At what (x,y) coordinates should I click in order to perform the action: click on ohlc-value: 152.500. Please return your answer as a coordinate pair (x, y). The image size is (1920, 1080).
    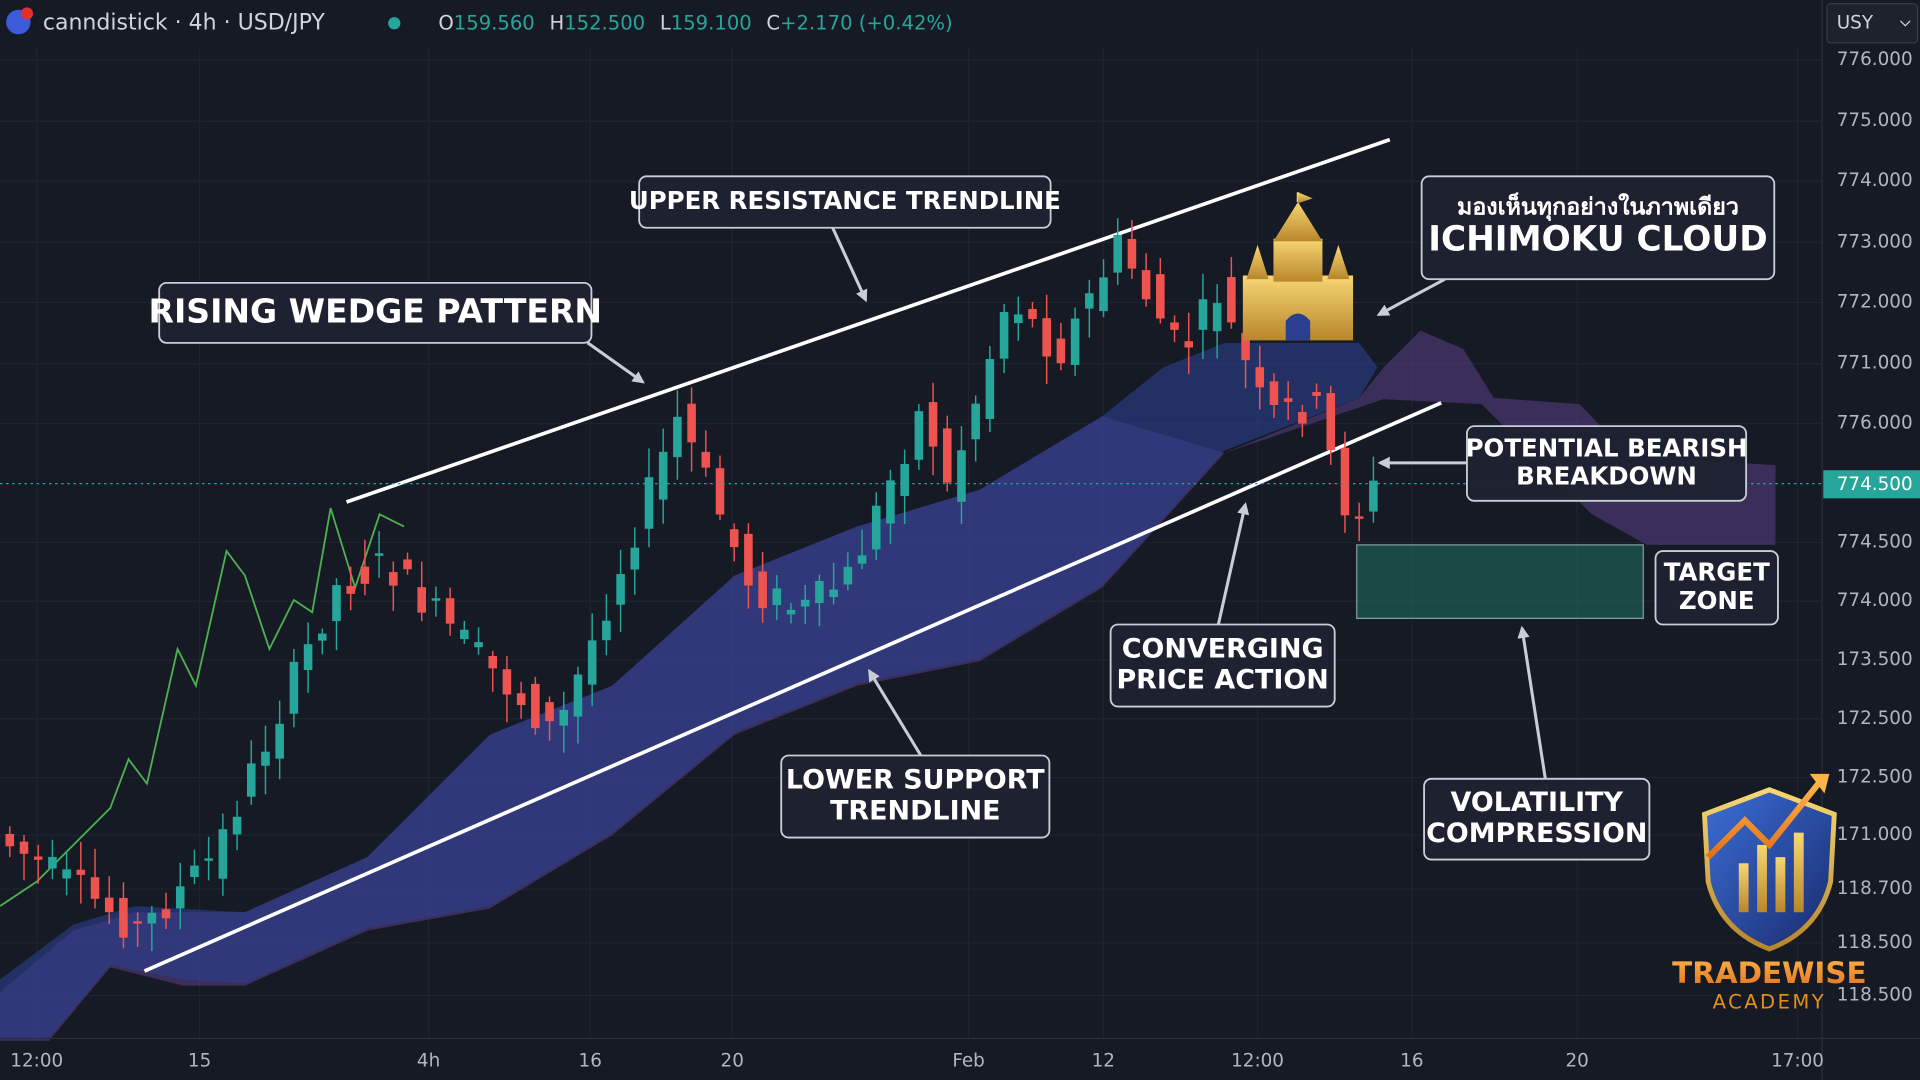
    Looking at the image, I should click on (604, 22).